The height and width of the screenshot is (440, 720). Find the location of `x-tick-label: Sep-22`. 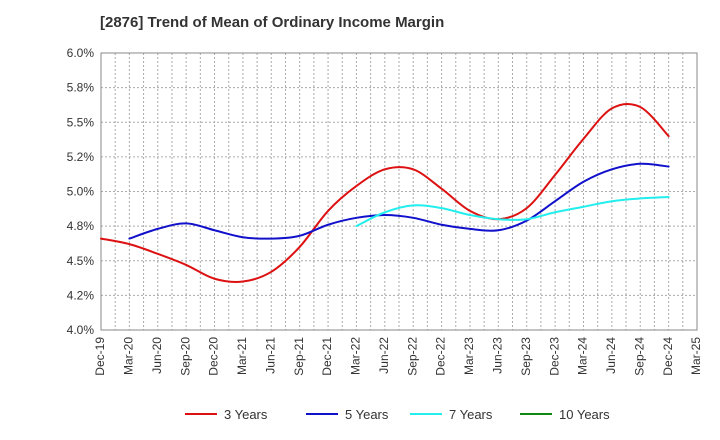

x-tick-label: Sep-22 is located at coordinates (412, 356).